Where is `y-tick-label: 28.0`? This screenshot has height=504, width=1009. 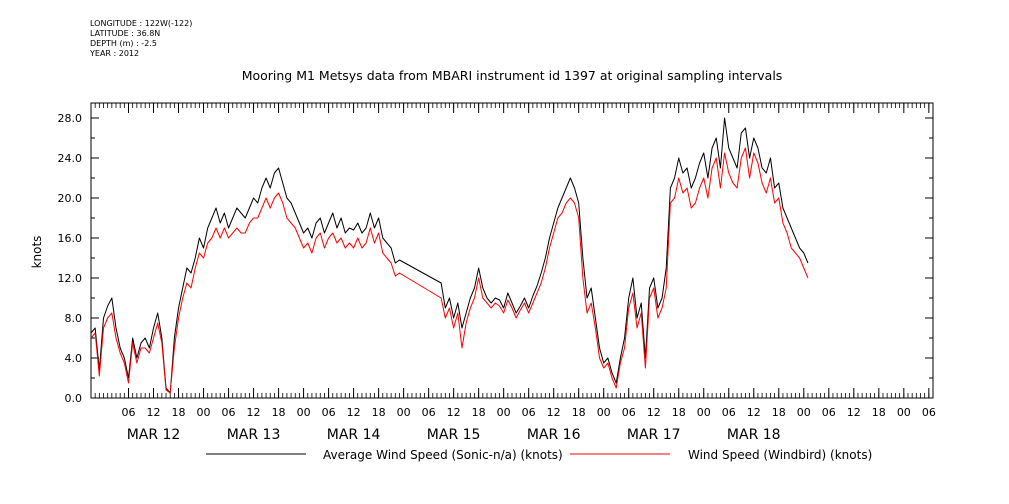 y-tick-label: 28.0 is located at coordinates (70, 118).